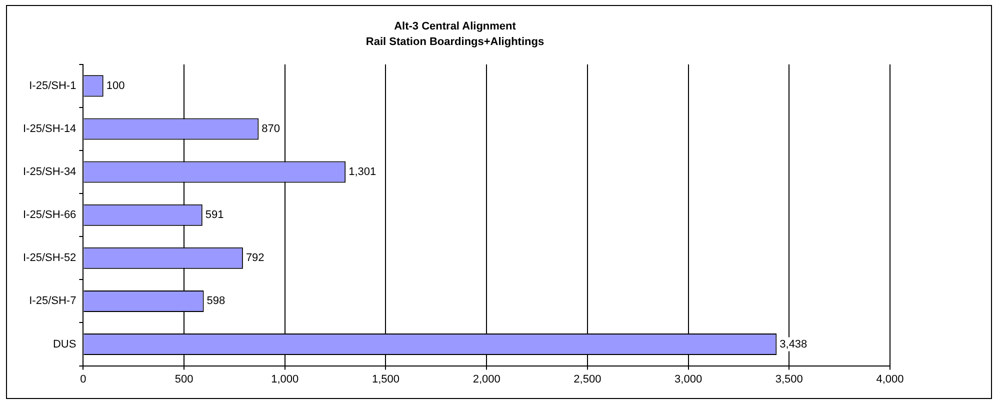  I want to click on y-tick-label: I-25/SH-52, so click(49, 258).